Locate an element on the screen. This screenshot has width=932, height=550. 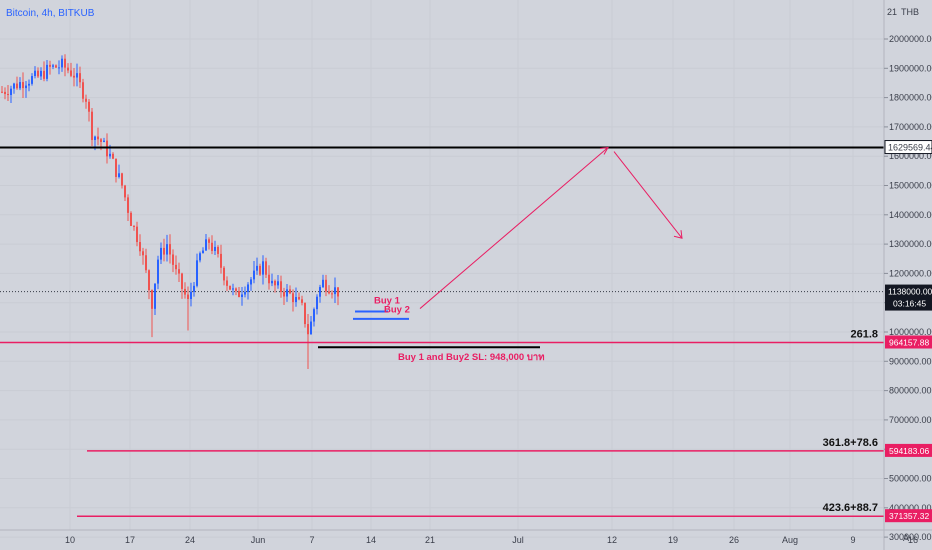
x-tick-label: 21 is located at coordinates (430, 540).